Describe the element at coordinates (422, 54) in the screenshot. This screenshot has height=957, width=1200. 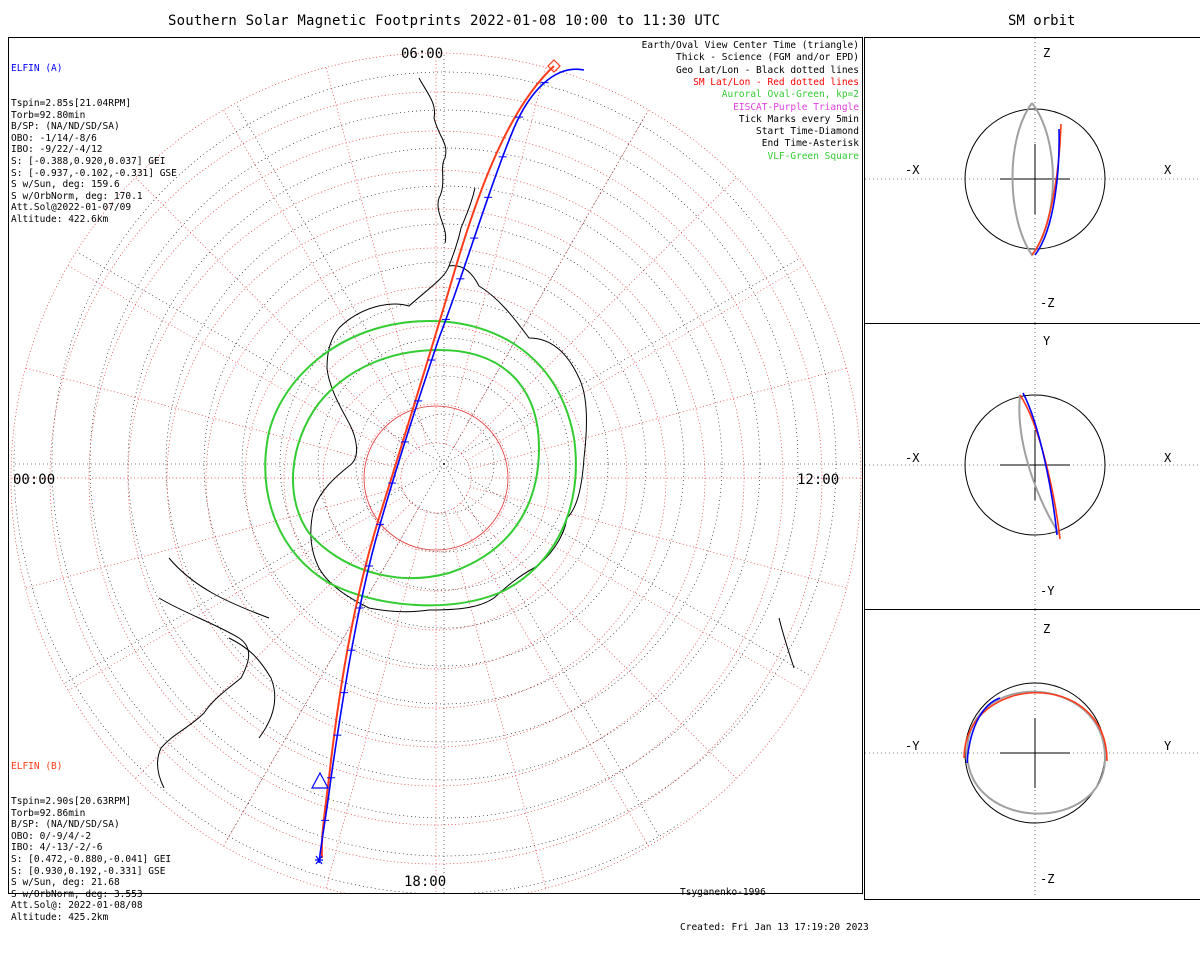
I see `time-label-top: 06:00` at that location.